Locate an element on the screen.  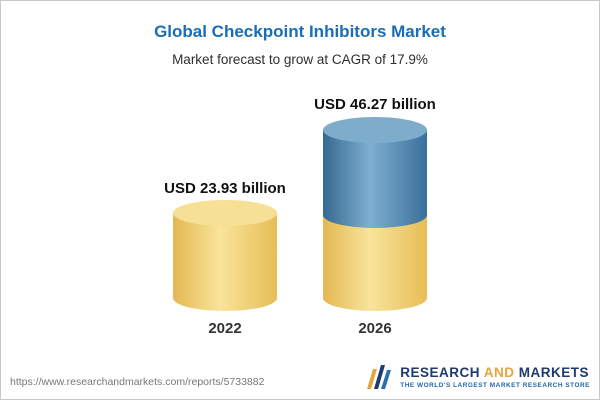
bar-2026-cylinder is located at coordinates (375, 214).